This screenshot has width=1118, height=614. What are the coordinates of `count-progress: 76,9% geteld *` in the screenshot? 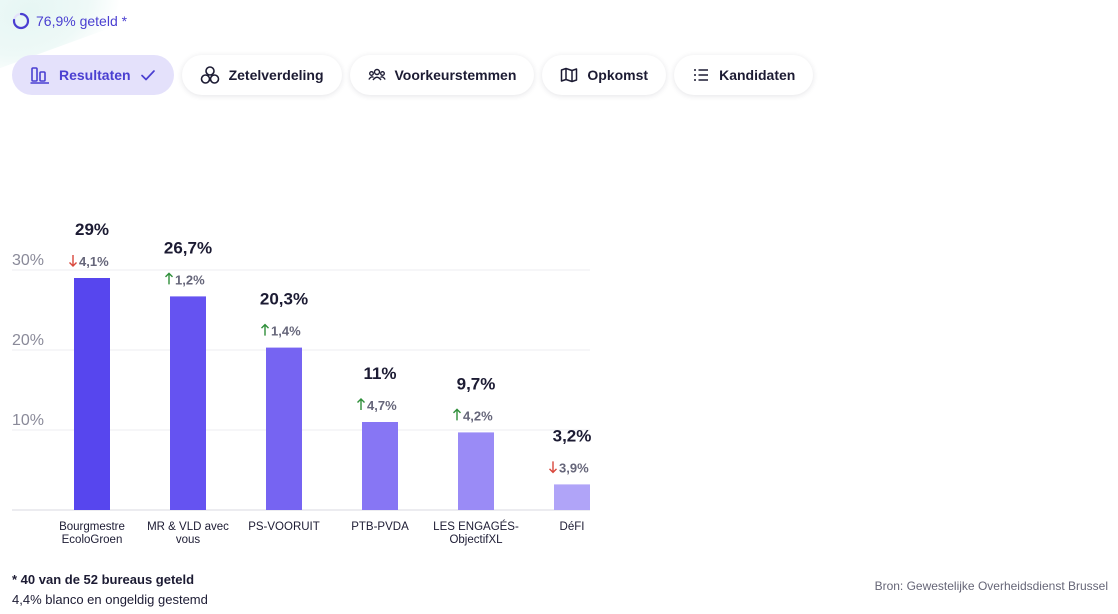 It's located at (69, 21).